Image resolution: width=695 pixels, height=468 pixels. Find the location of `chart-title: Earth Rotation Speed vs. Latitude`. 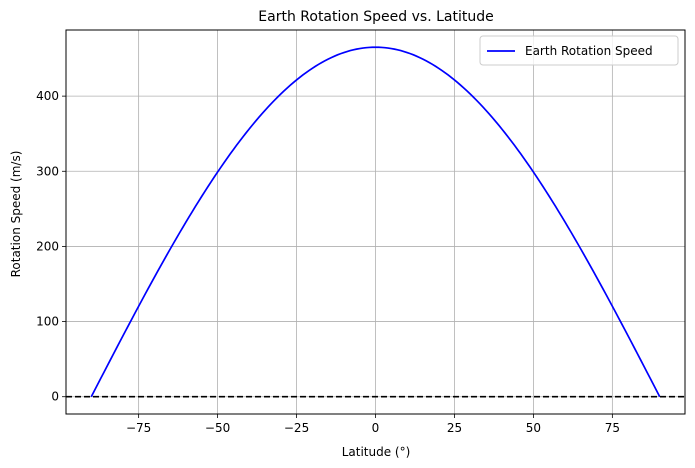

chart-title: Earth Rotation Speed vs. Latitude is located at coordinates (375, 17).